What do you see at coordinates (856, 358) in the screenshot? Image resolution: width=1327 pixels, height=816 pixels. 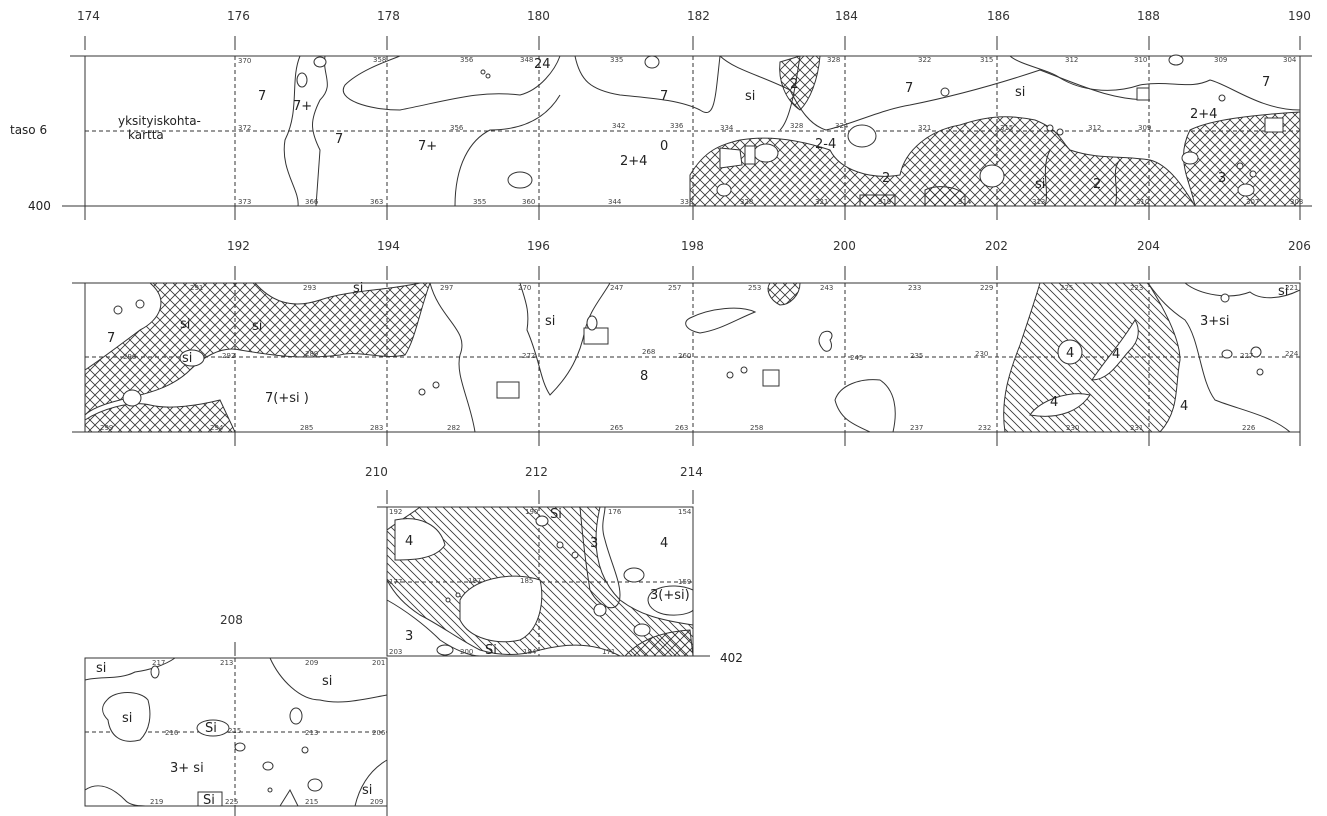 I see `svg-text: 245` at bounding box center [856, 358].